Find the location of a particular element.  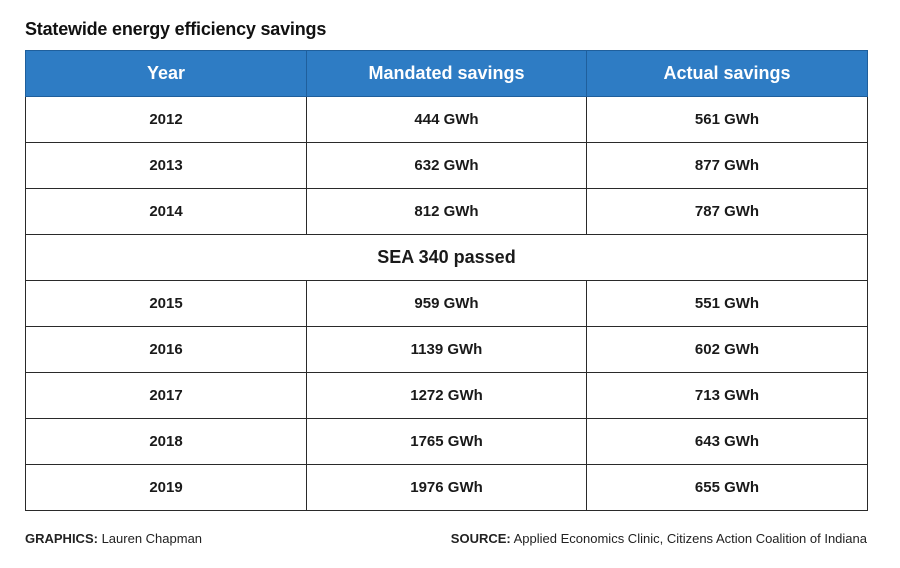

table-row: 2012 444 GWh 561 GWh is located at coordinates (446, 119).